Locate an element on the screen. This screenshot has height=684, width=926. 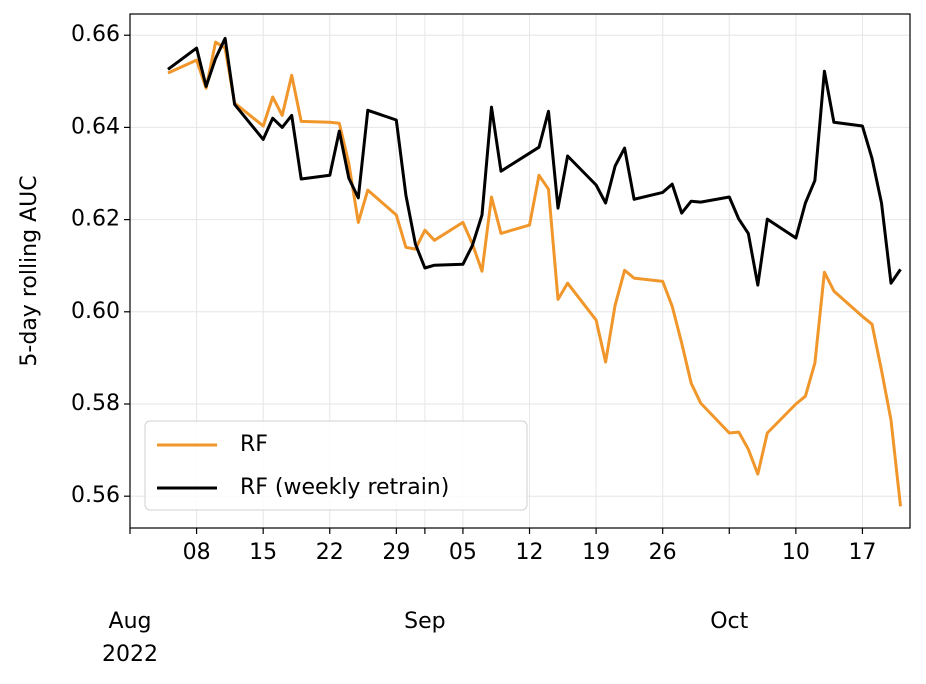
y-axis-label: 5-day rolling AUC is located at coordinates (29, 270).